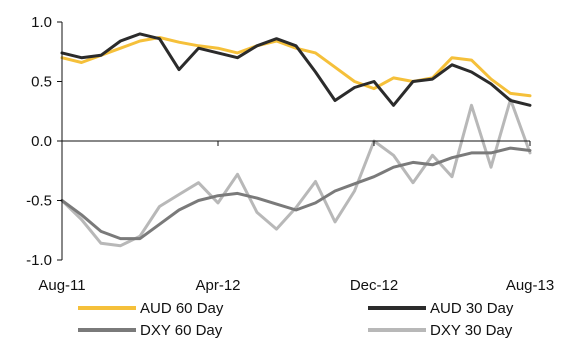 Image resolution: width=572 pixels, height=346 pixels. Describe the element at coordinates (374, 285) in the screenshot. I see `x-tick-label: Dec-12` at that location.